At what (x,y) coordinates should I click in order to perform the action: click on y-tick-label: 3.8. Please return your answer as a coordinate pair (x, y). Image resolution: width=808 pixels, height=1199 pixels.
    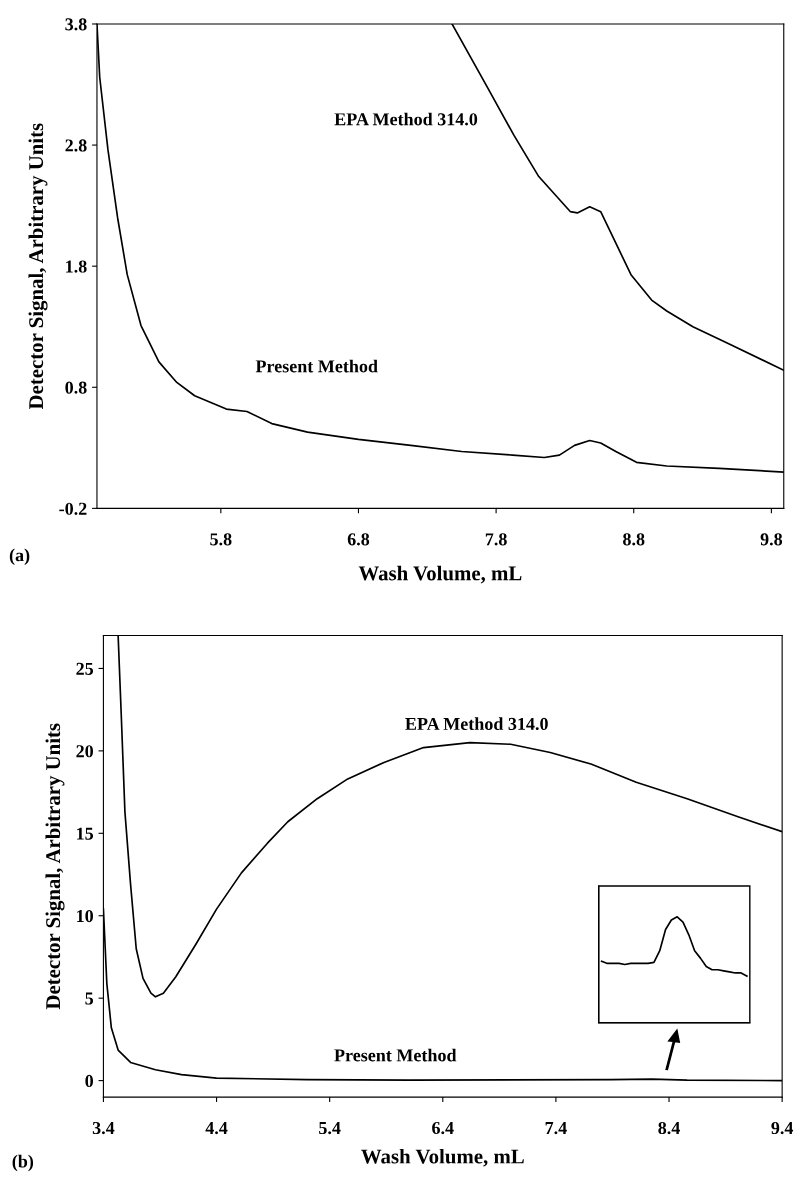
    Looking at the image, I should click on (76, 24).